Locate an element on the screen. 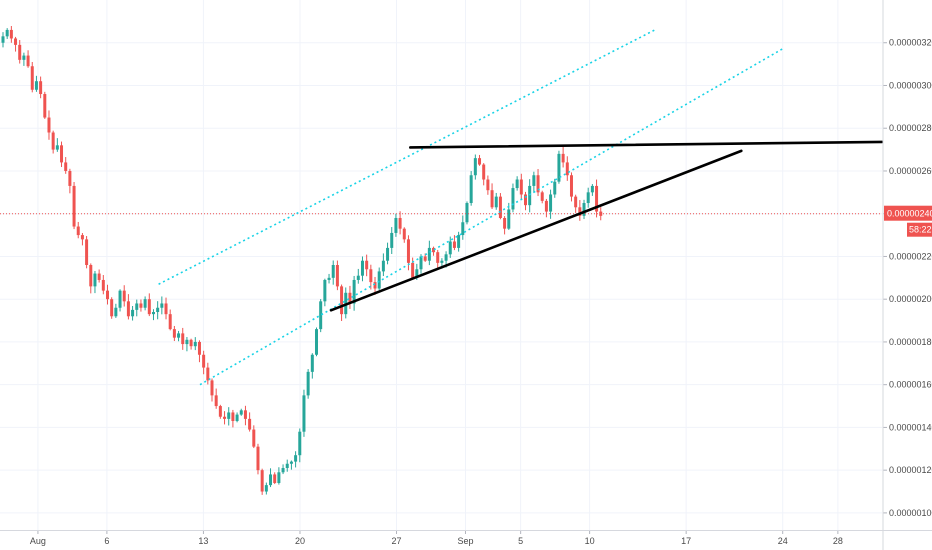 This screenshot has width=932, height=550. x-tick-label: 20 is located at coordinates (300, 541).